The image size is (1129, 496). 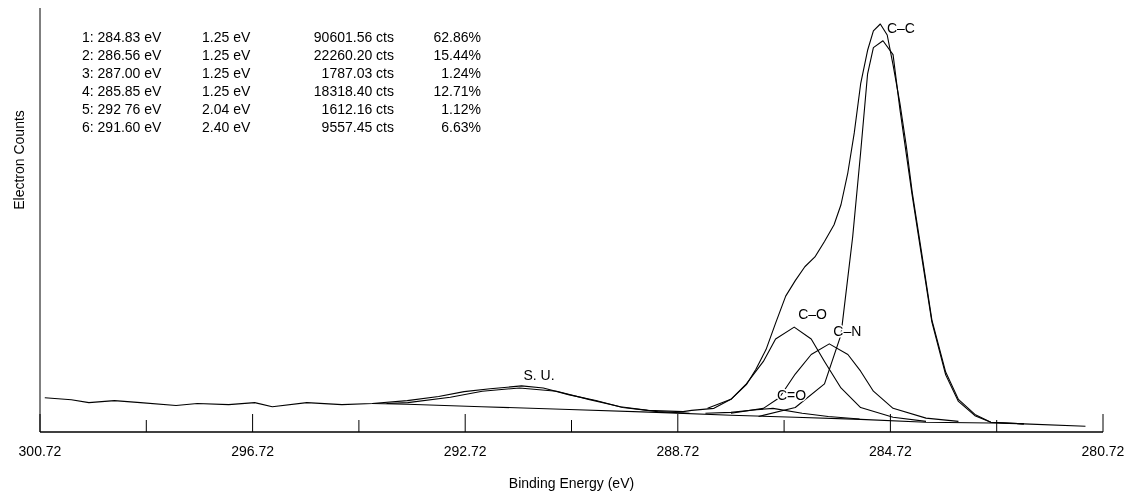 I want to click on x-tick-label: 296.72, so click(x=253, y=451).